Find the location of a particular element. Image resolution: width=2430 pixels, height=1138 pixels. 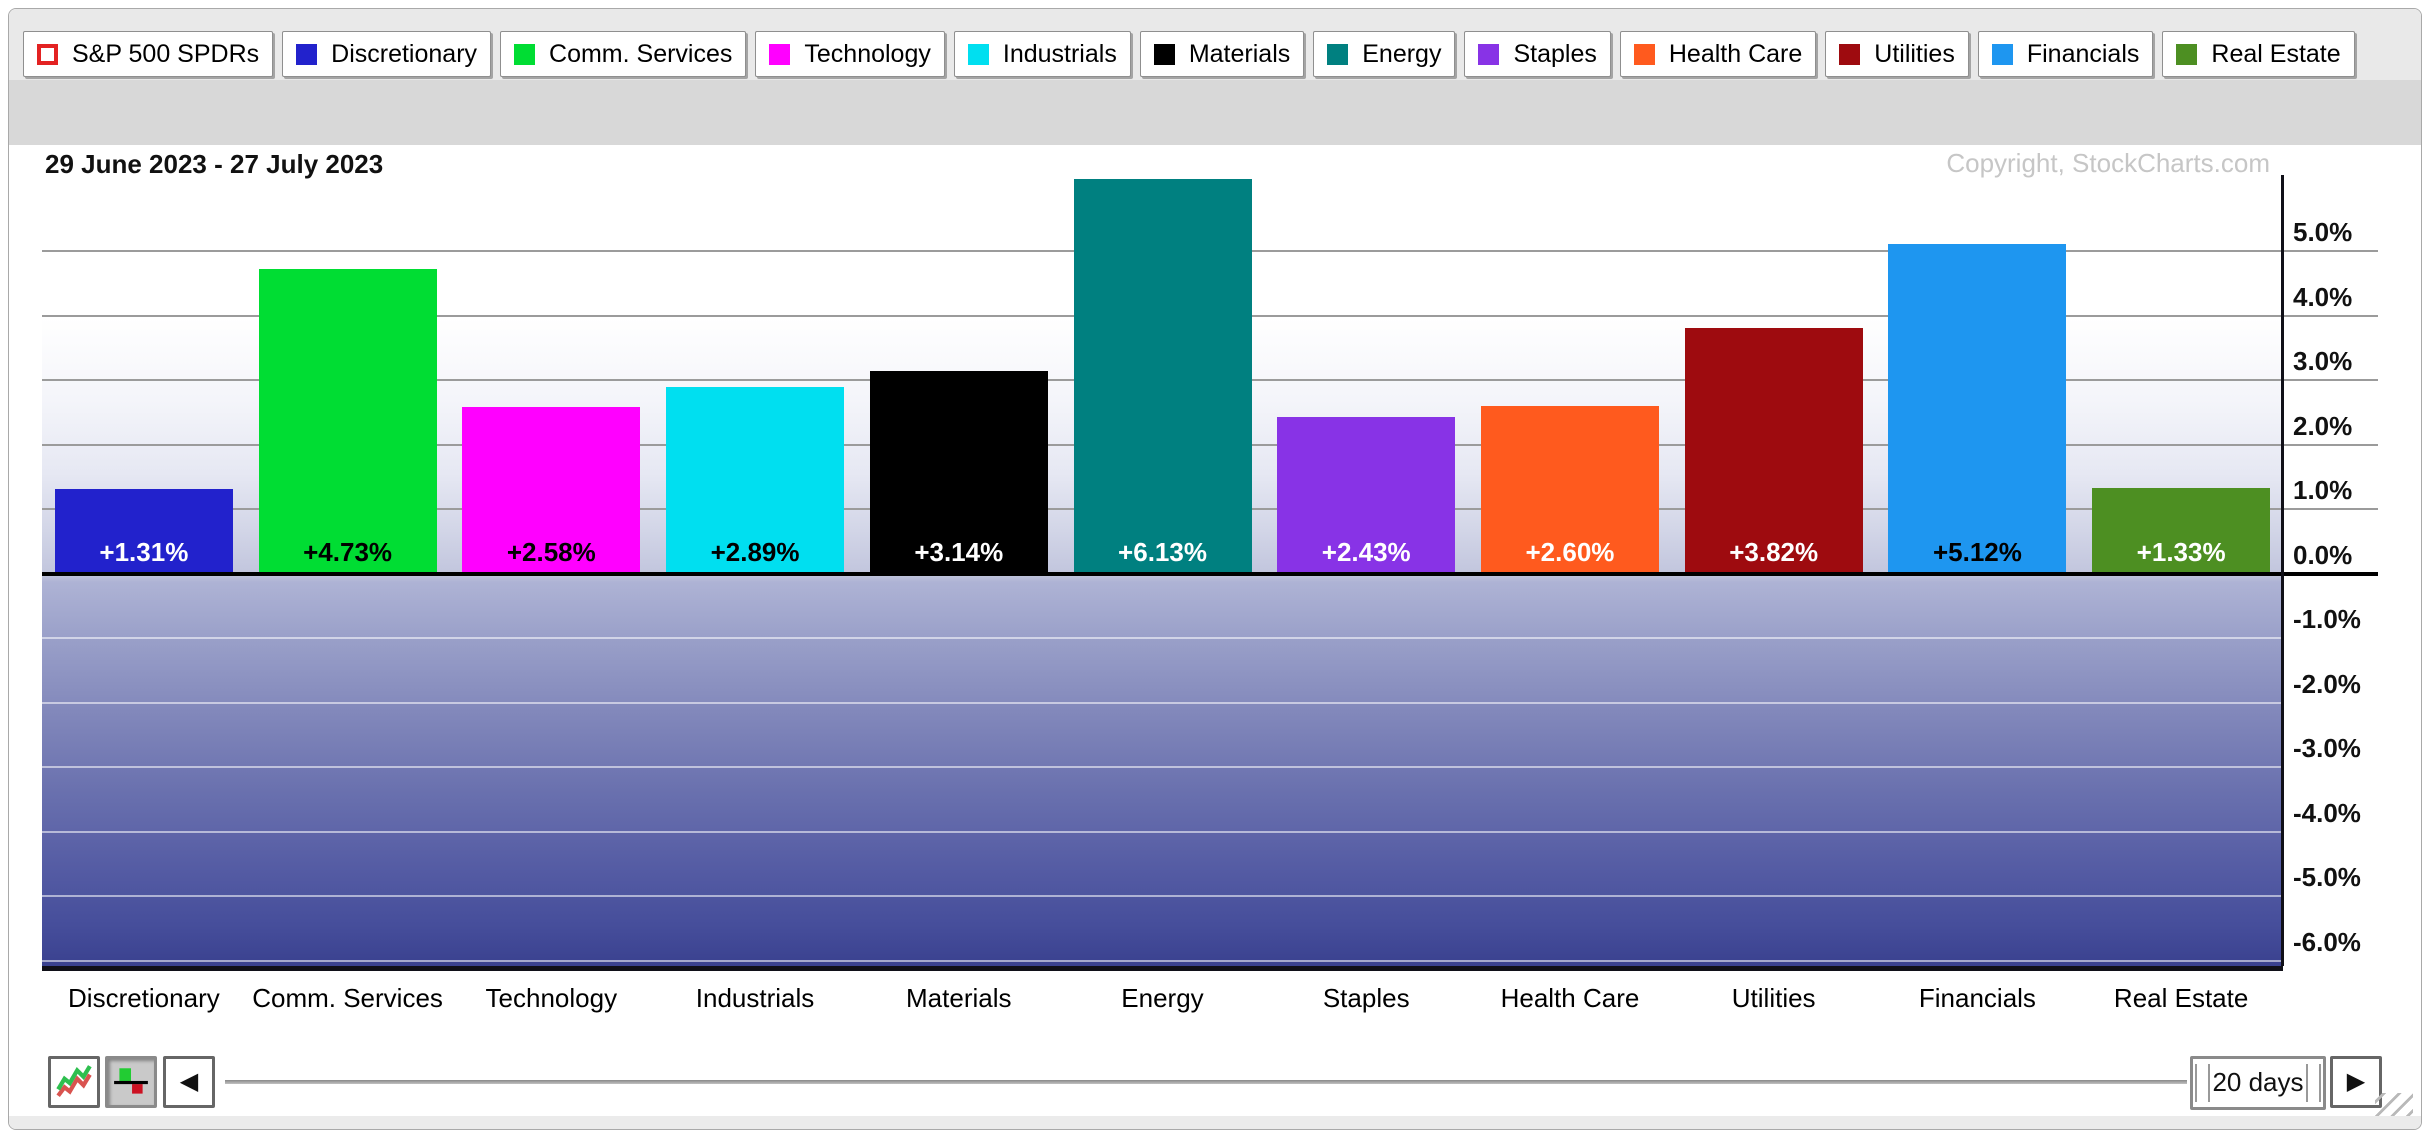

legend-button-real-estate: Real Estate is located at coordinates (2258, 54).